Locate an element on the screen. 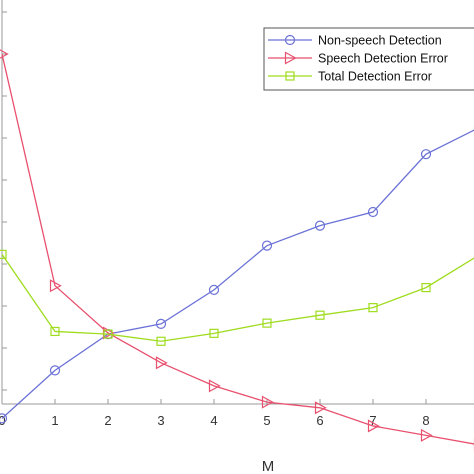 This screenshot has height=474, width=474. x-tick-label: 8 is located at coordinates (425, 420).